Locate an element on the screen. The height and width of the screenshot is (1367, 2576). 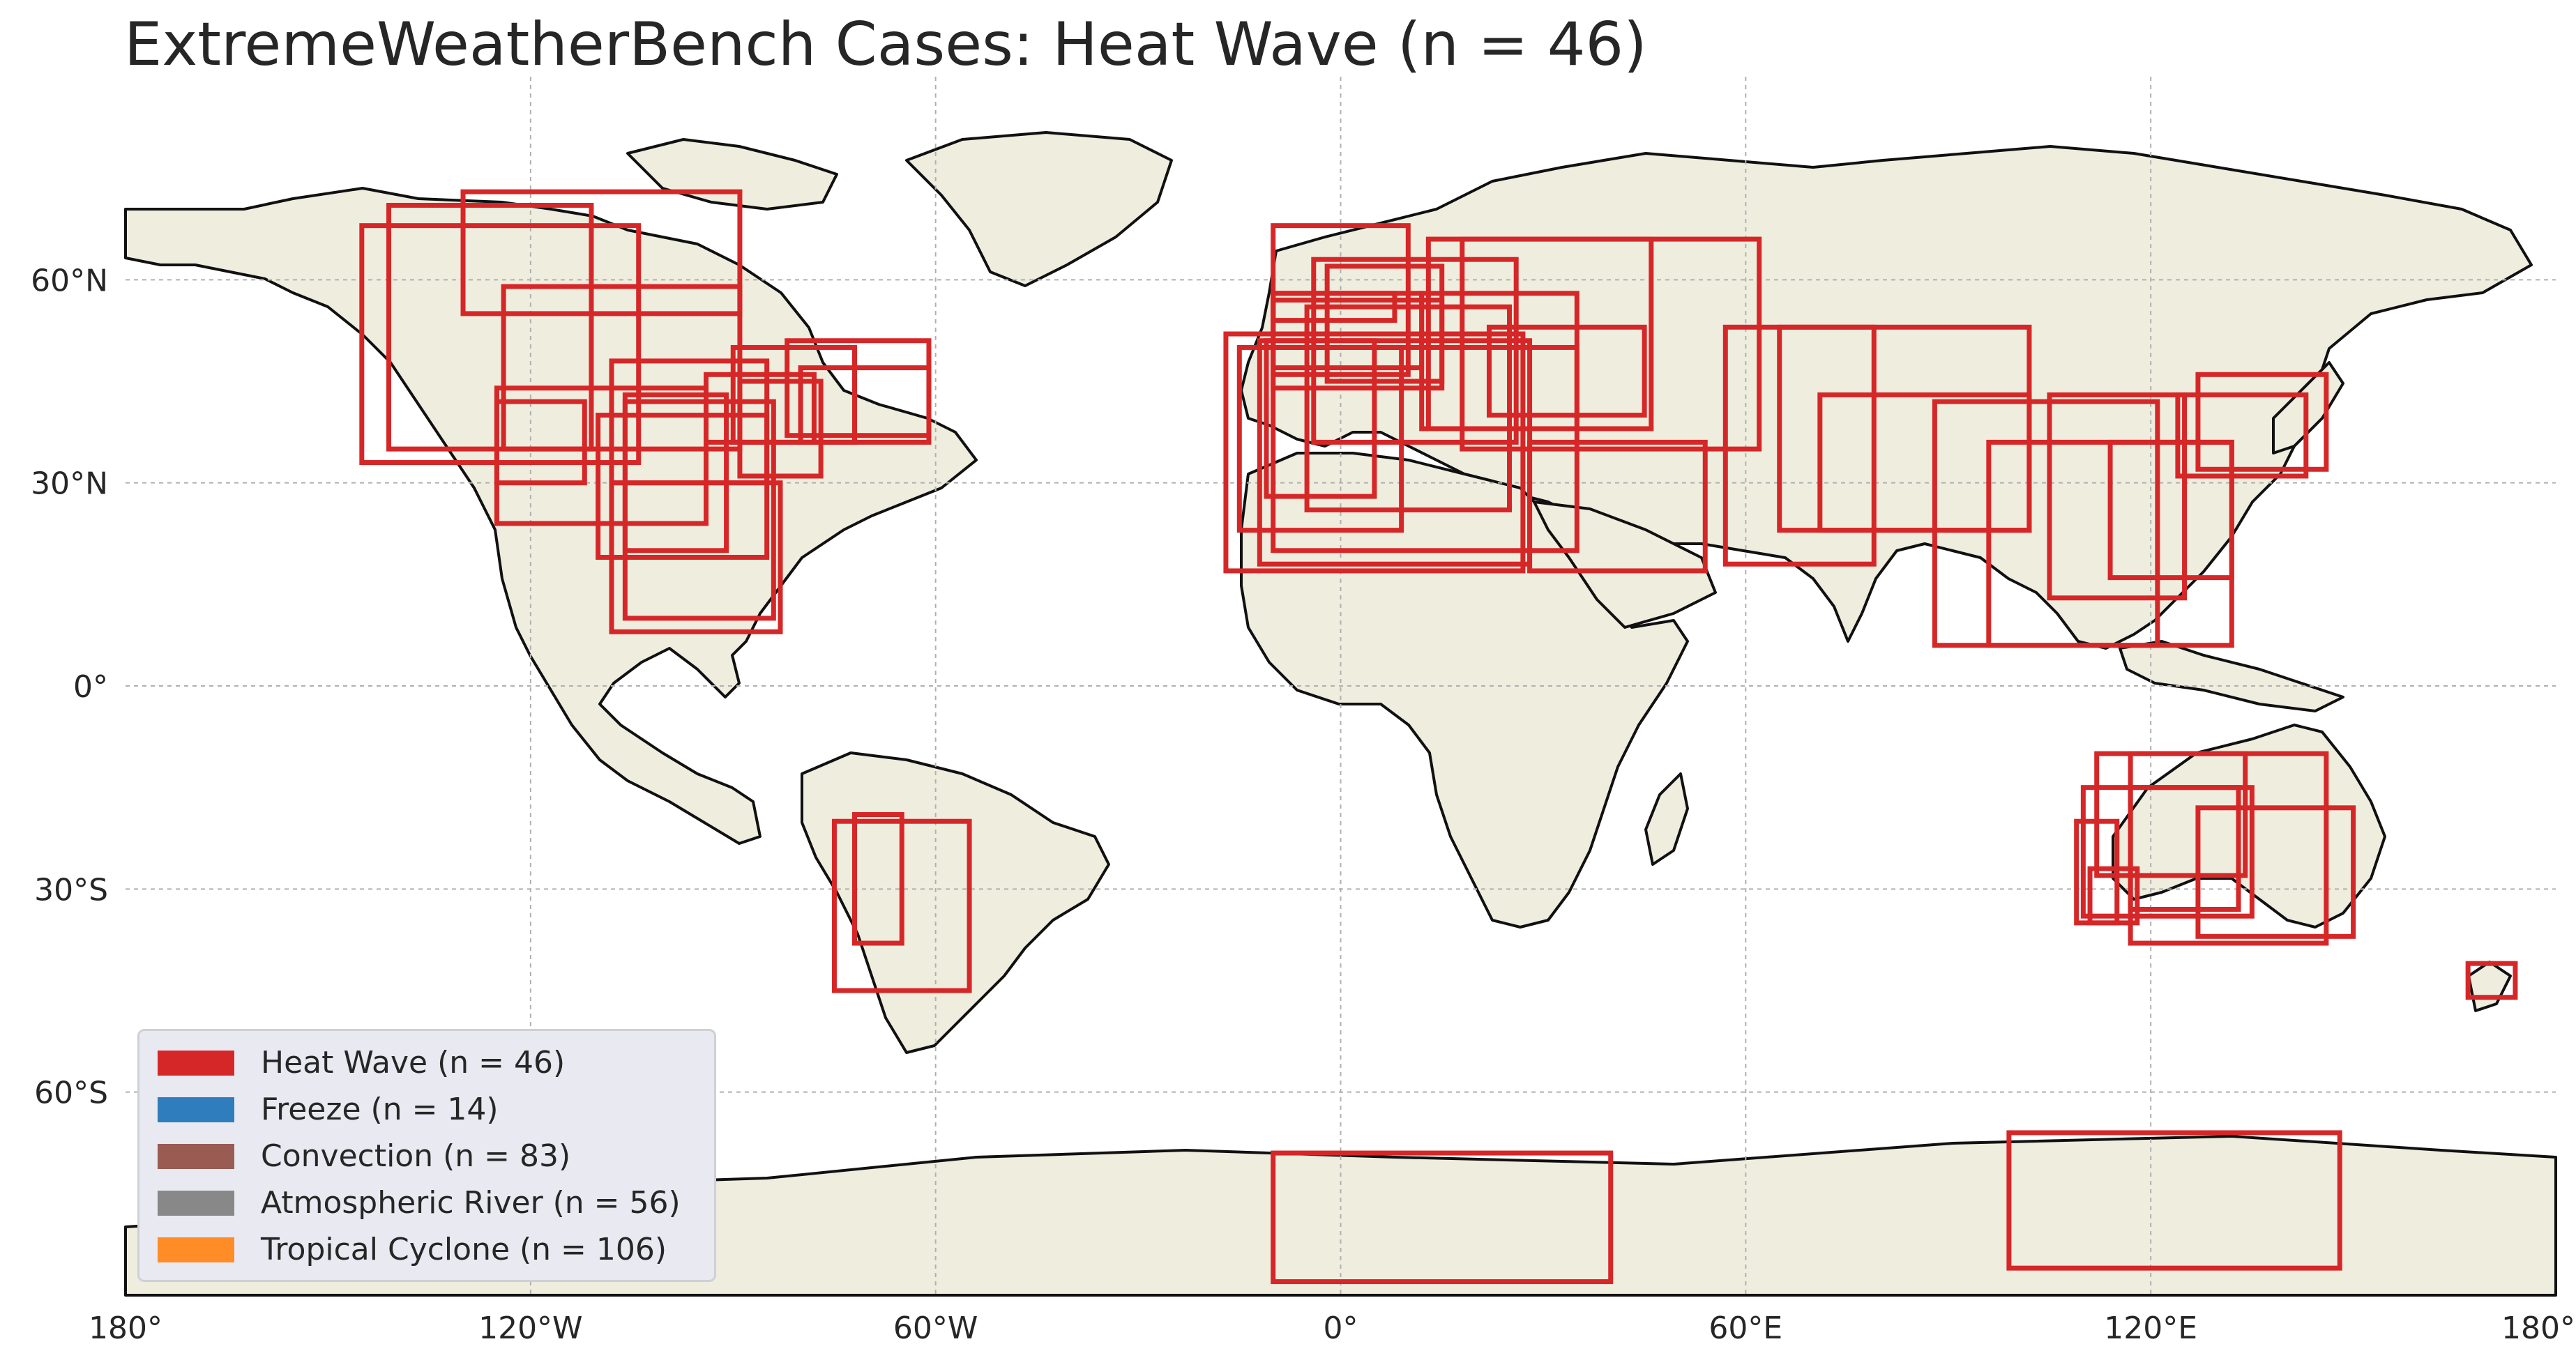
x-tick-label: 120°E is located at coordinates (2150, 1328).